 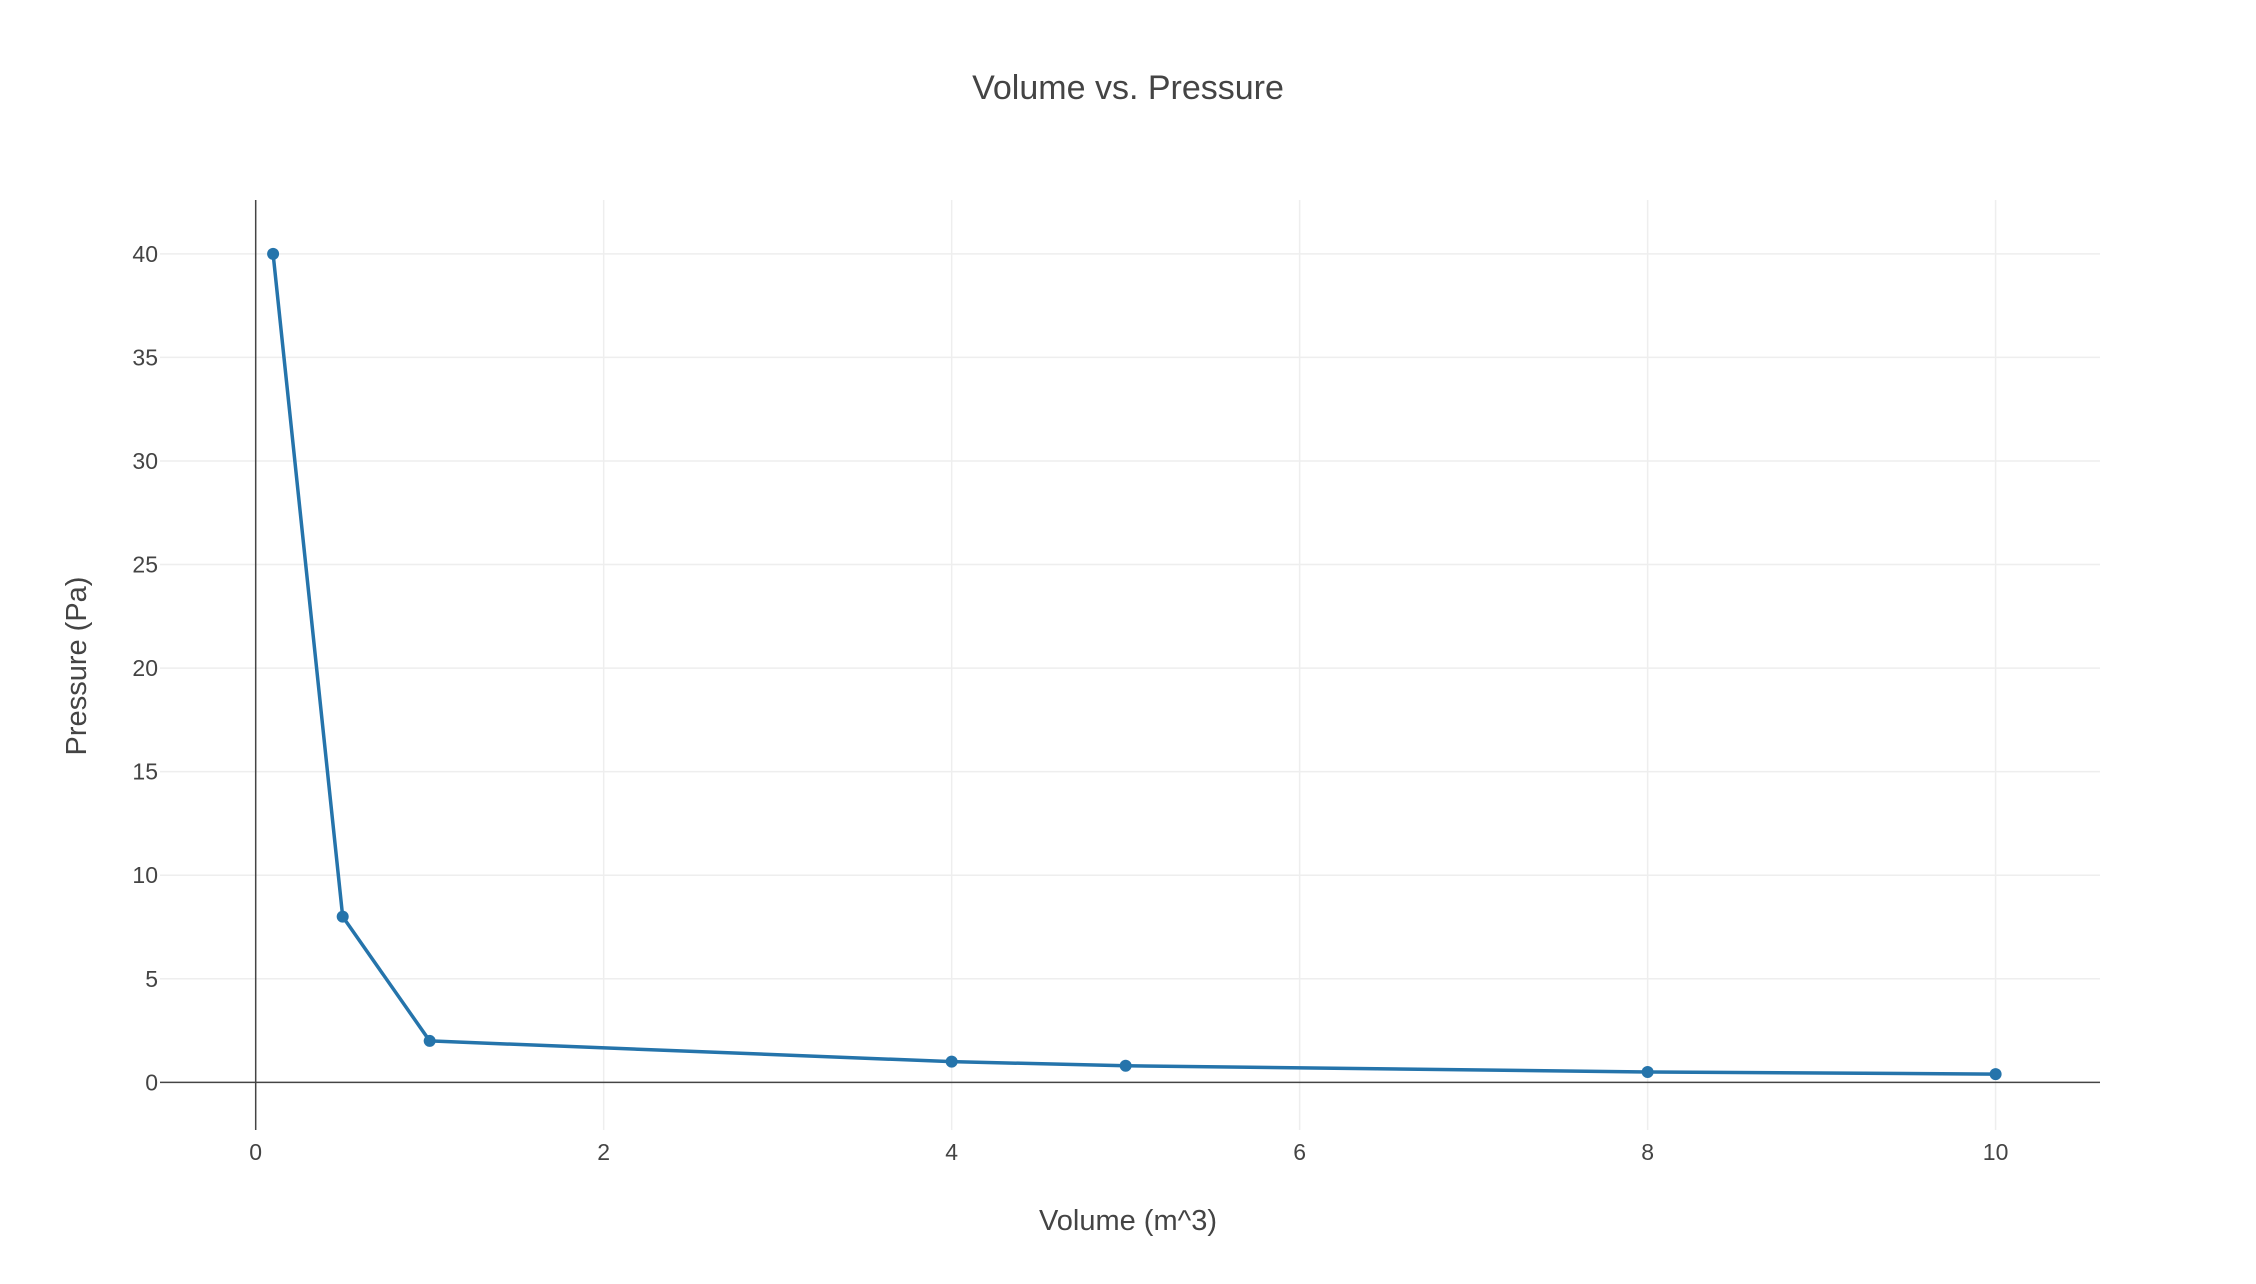 I want to click on x-tick-label: 6, so click(x=1299, y=1152).